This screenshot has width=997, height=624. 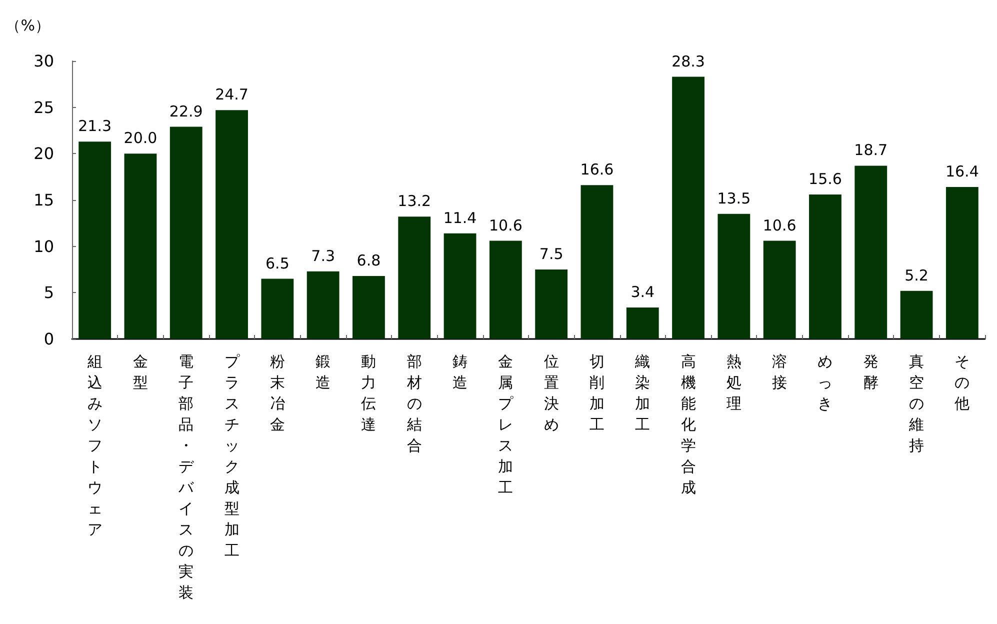 What do you see at coordinates (870, 372) in the screenshot?
I see `x-tick-label: 発酵` at bounding box center [870, 372].